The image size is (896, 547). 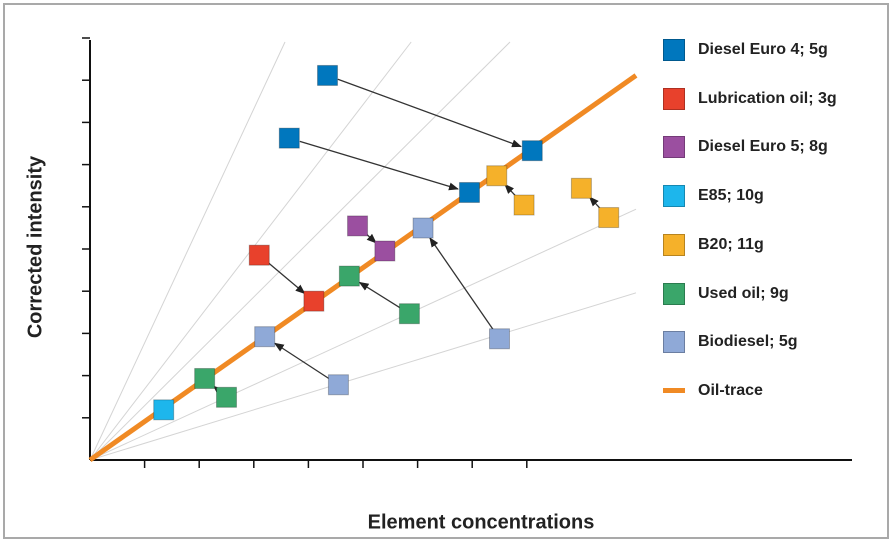 I want to click on legend-label: B20; 11g, so click(x=731, y=244).